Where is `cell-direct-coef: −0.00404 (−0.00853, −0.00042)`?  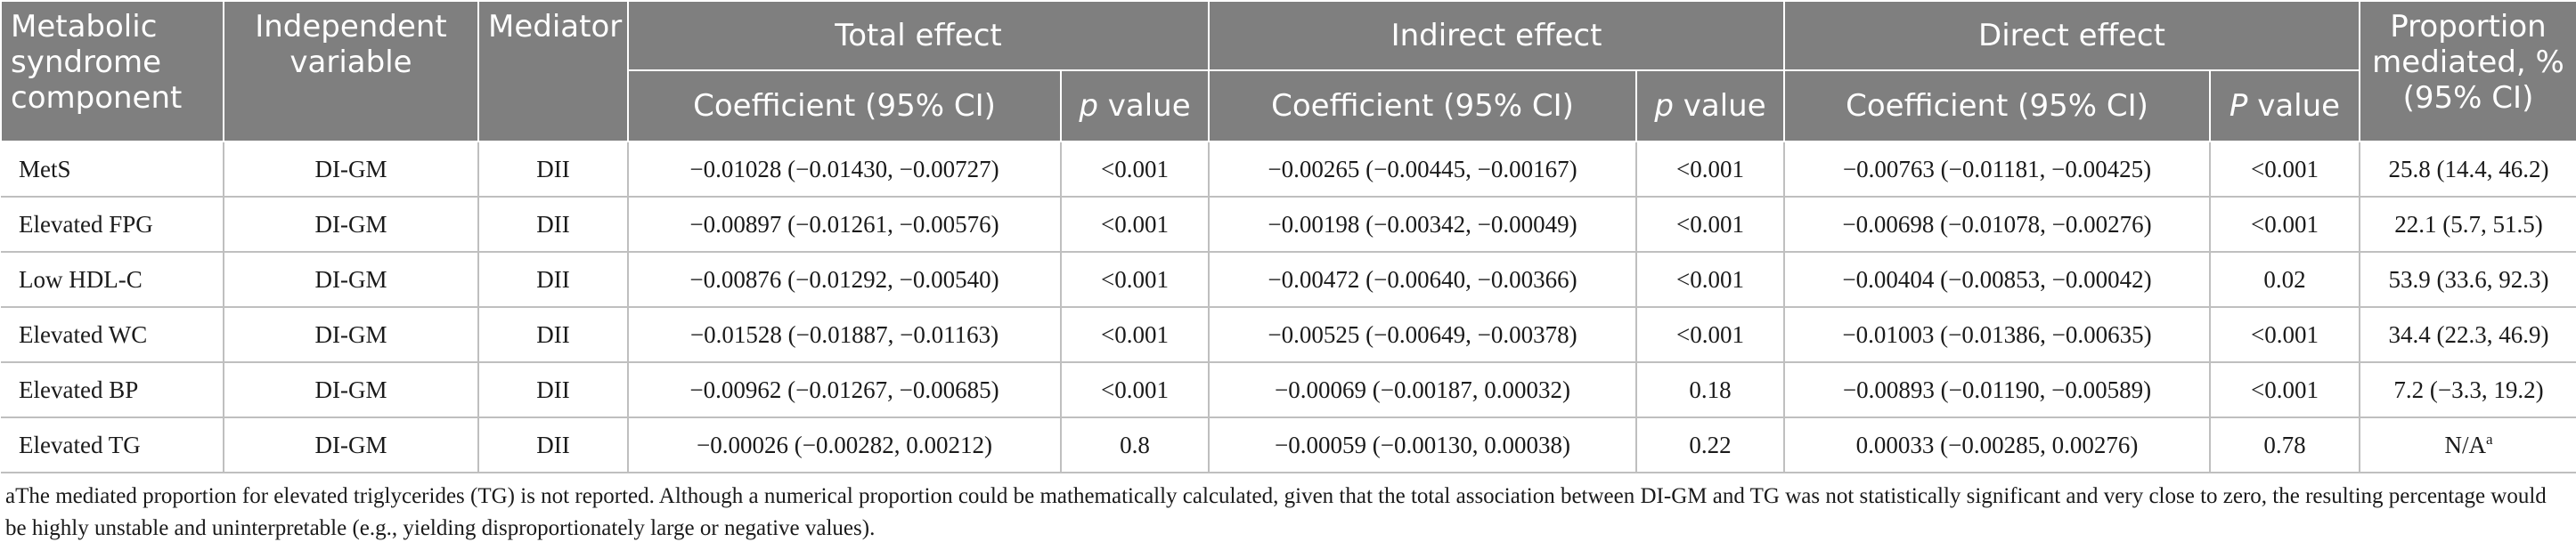 cell-direct-coef: −0.00404 (−0.00853, −0.00042) is located at coordinates (1997, 280).